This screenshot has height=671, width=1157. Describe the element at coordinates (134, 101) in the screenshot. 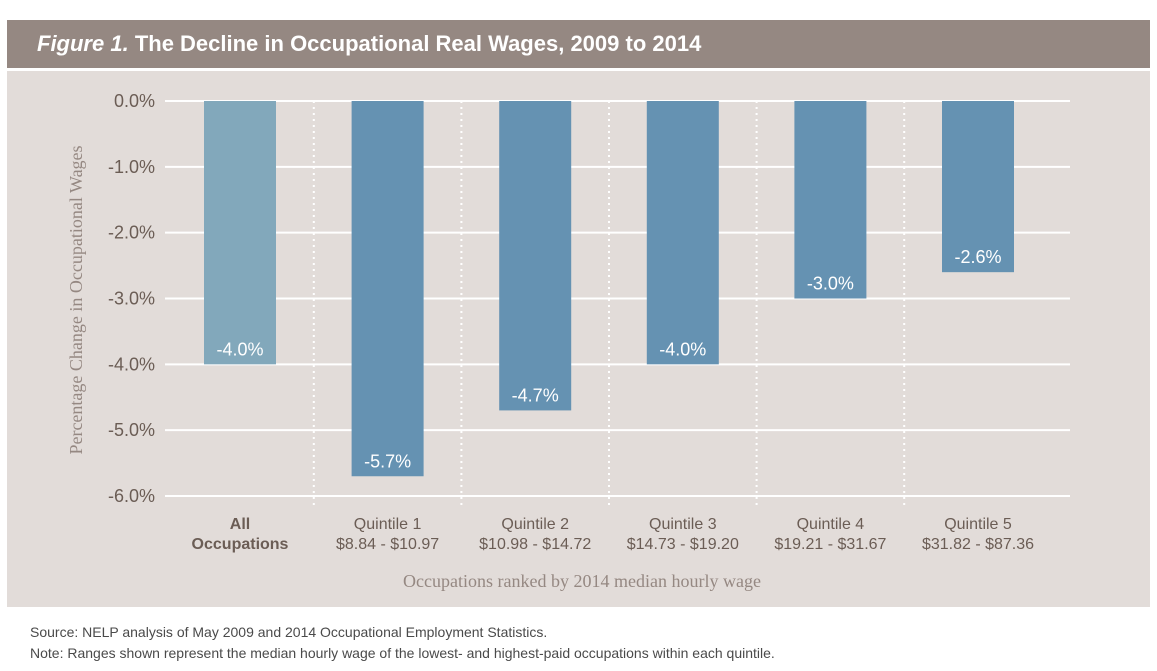

I see `y-tick-label: 0.0%` at that location.